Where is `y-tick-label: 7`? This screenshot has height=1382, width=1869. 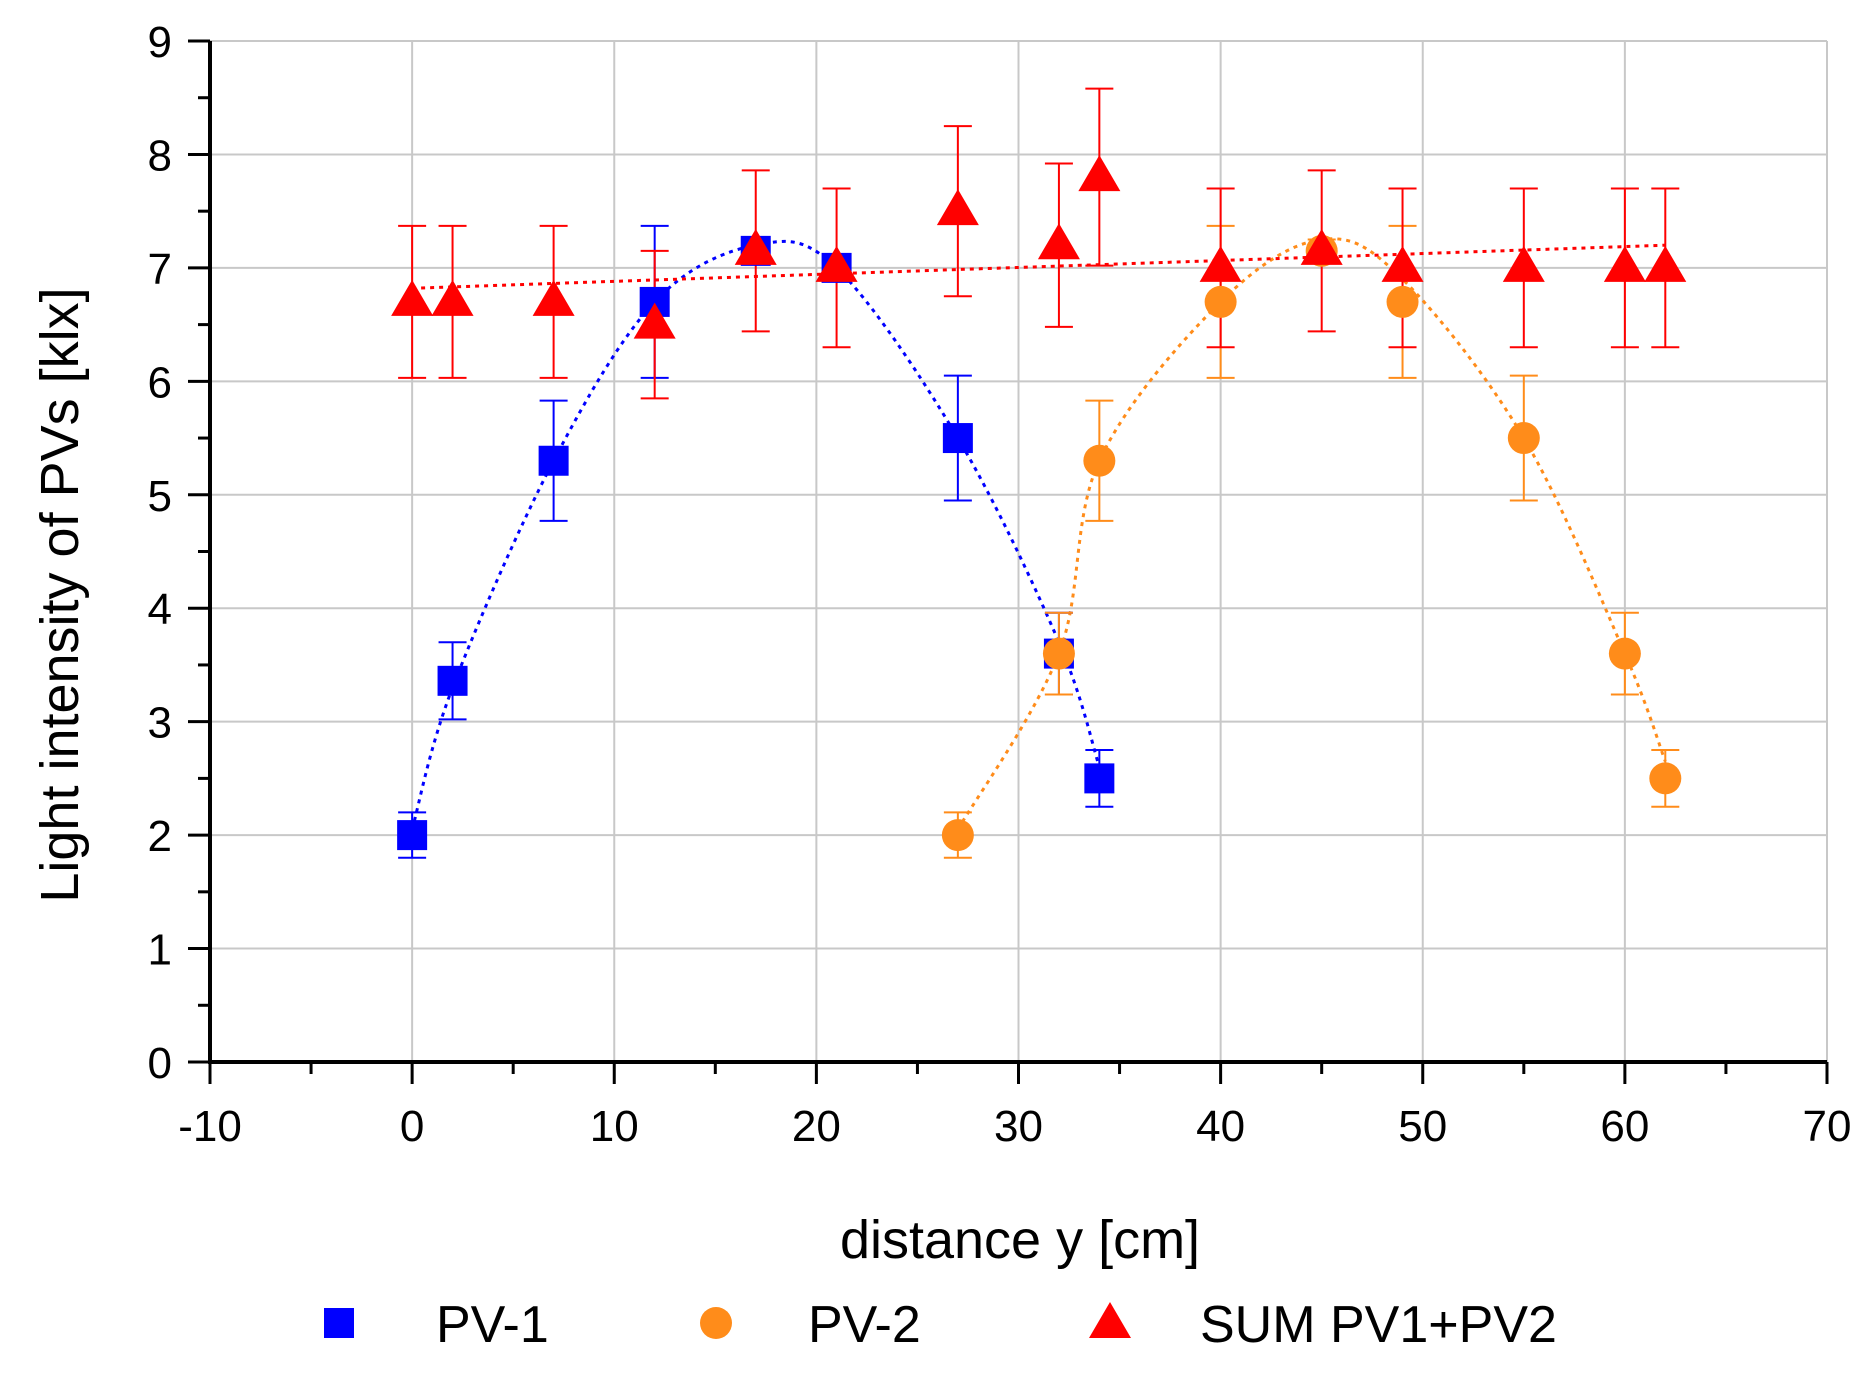
y-tick-label: 7 is located at coordinates (160, 269).